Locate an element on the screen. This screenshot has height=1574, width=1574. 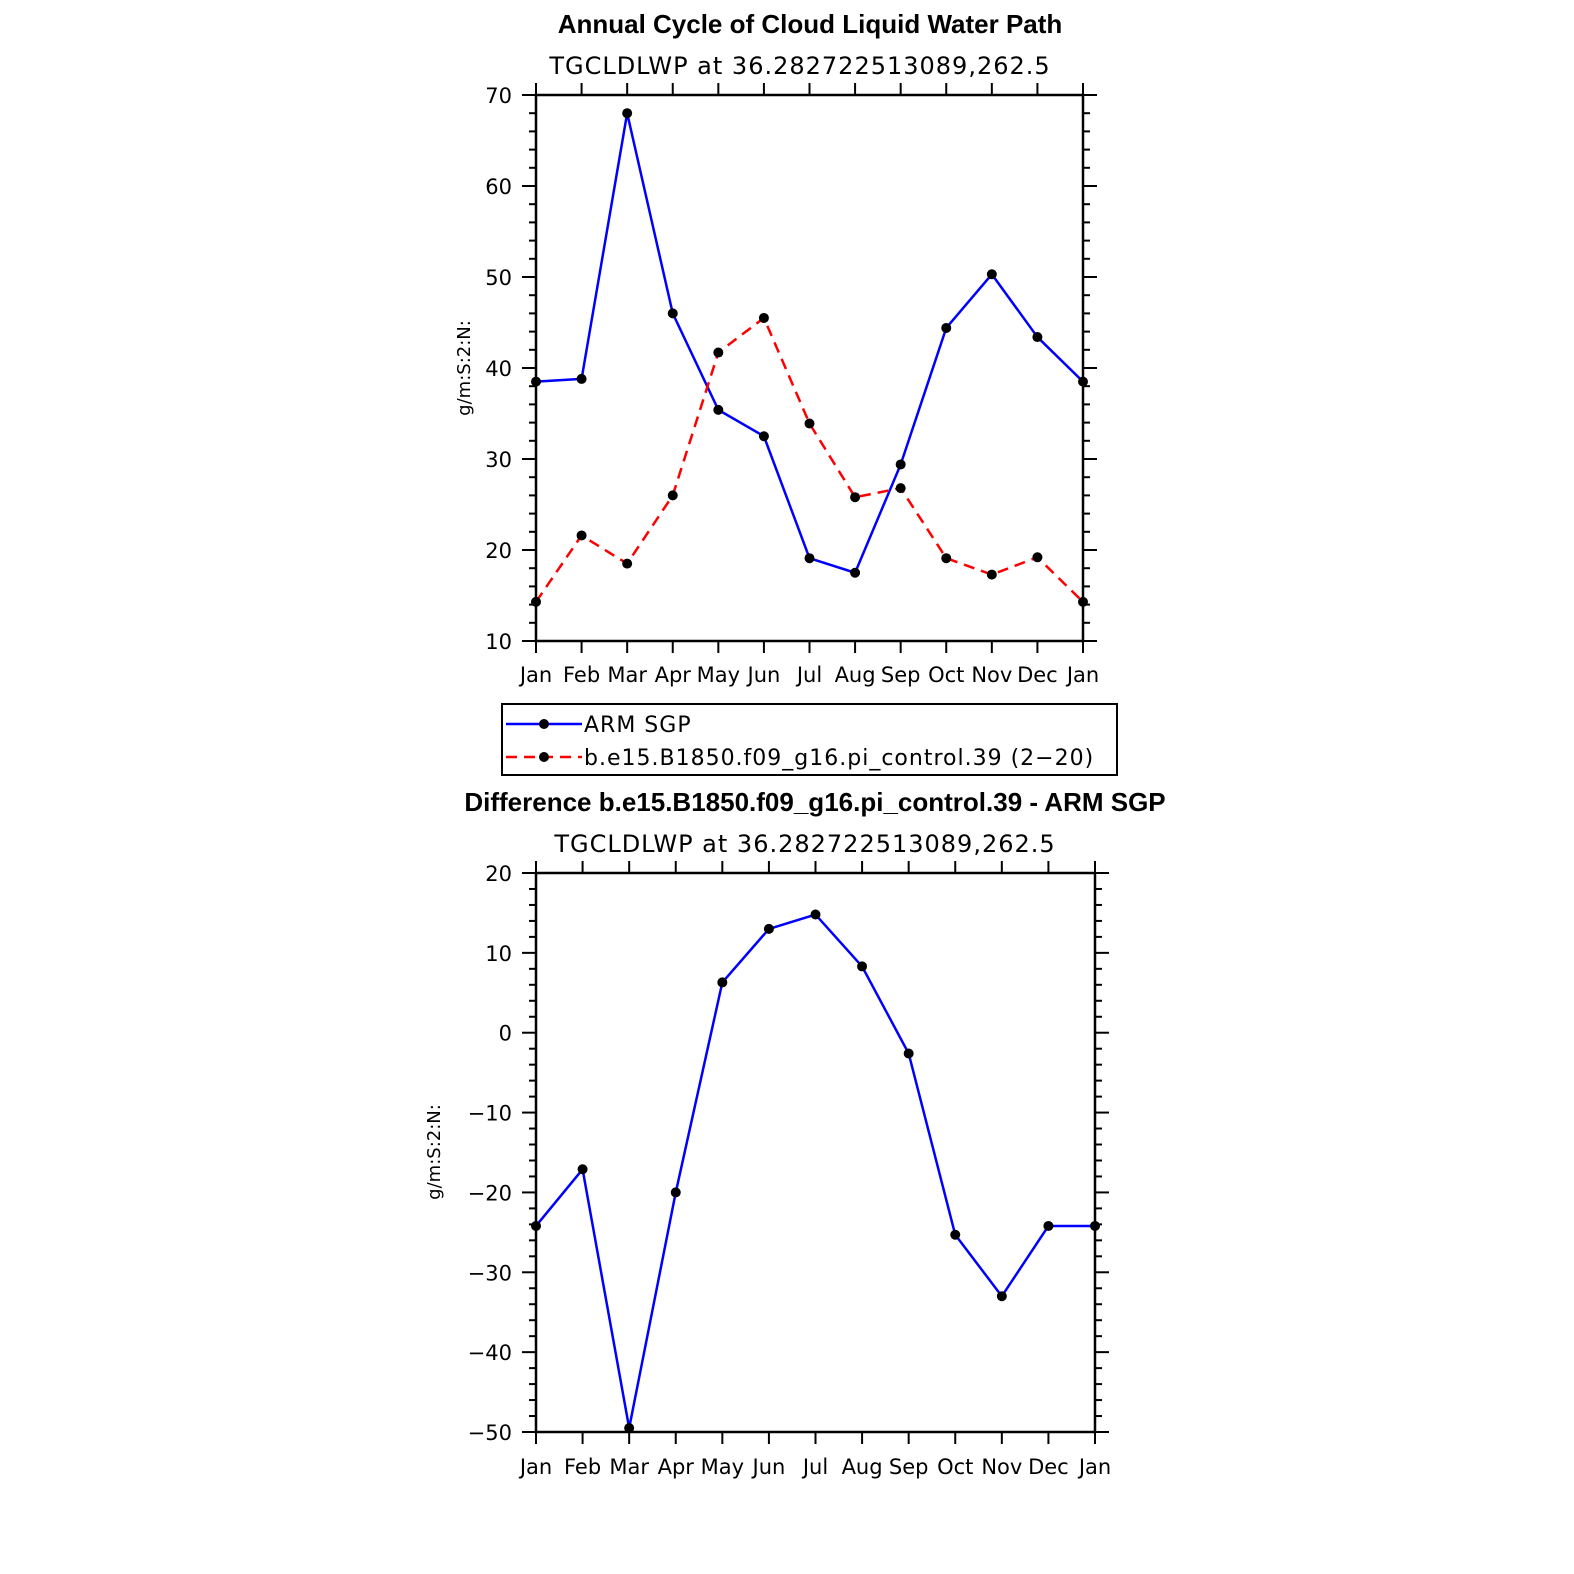
legend-marker-model is located at coordinates (544, 757).